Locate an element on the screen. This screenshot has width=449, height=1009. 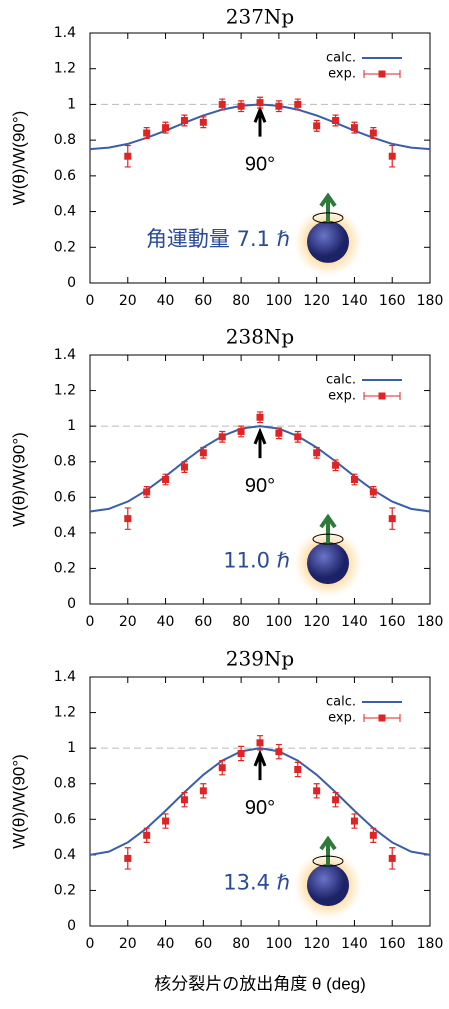
x-tick-label: 20 is located at coordinates (128, 622).